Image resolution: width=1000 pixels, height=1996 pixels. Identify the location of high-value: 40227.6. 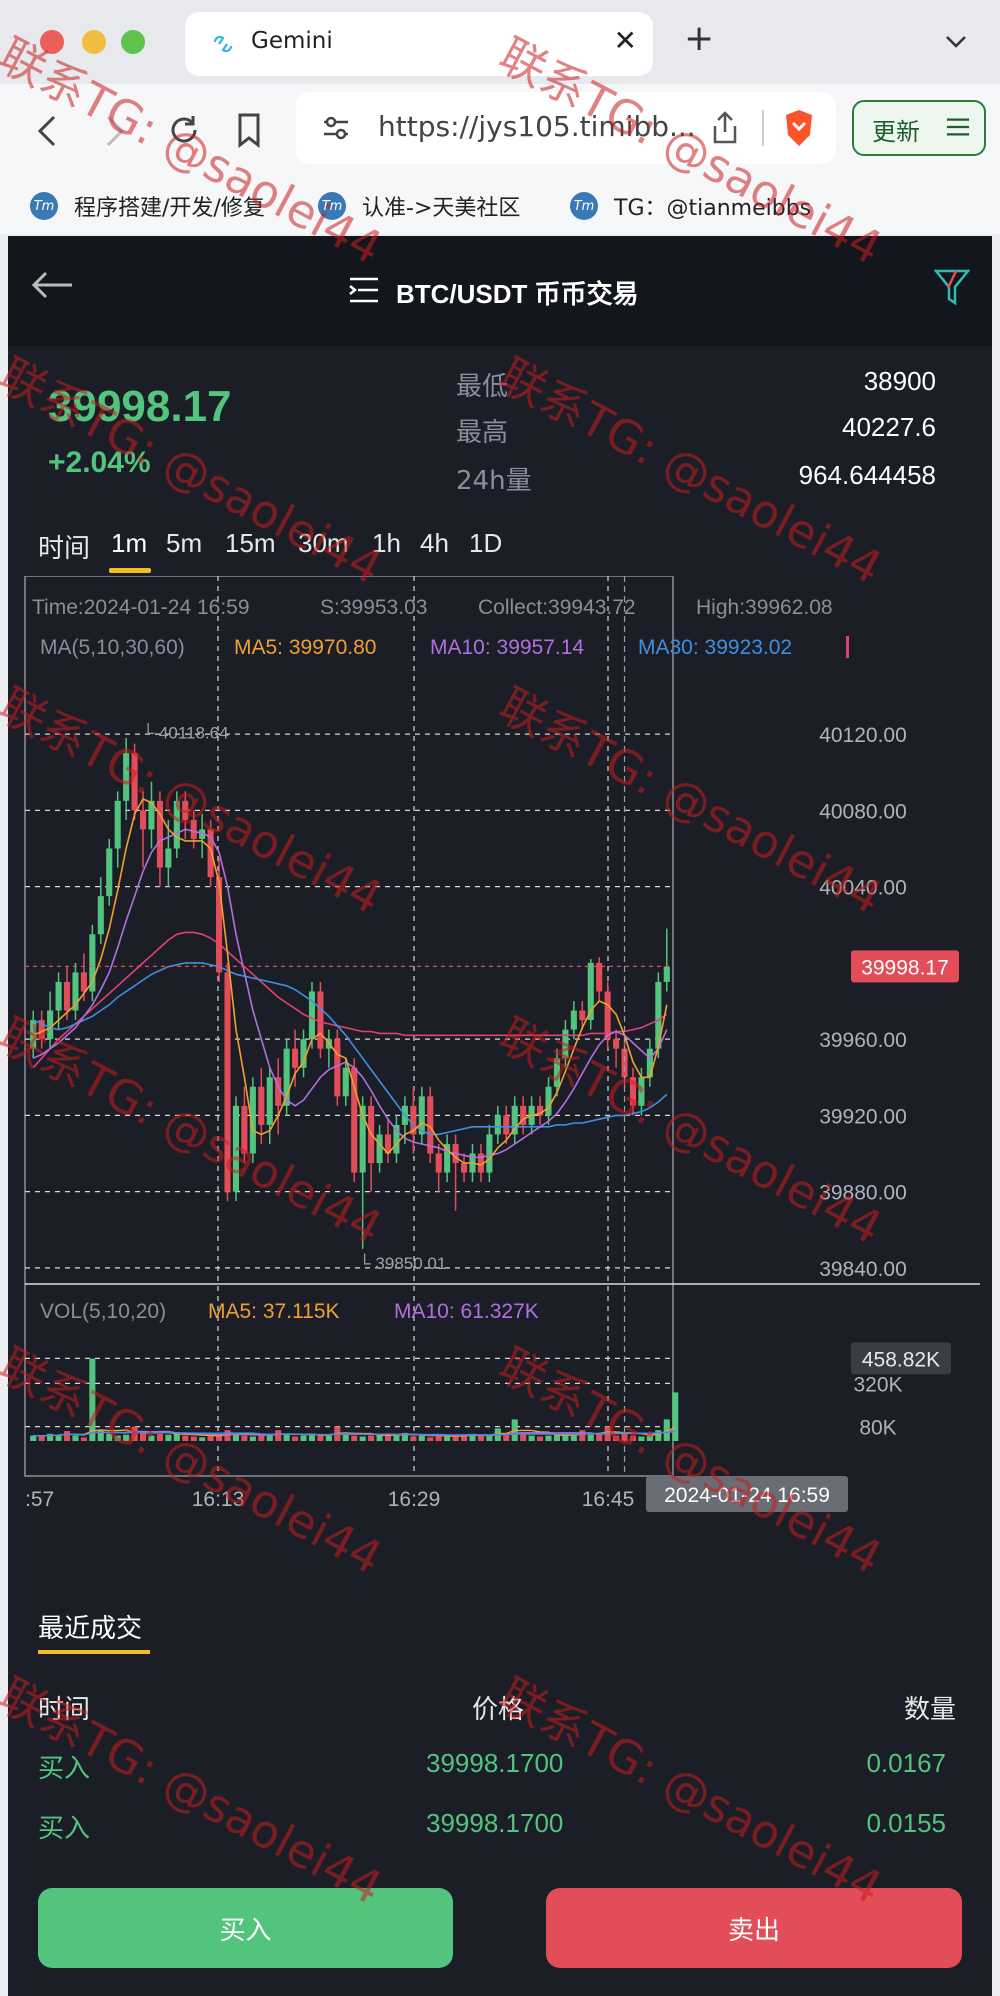
(889, 427).